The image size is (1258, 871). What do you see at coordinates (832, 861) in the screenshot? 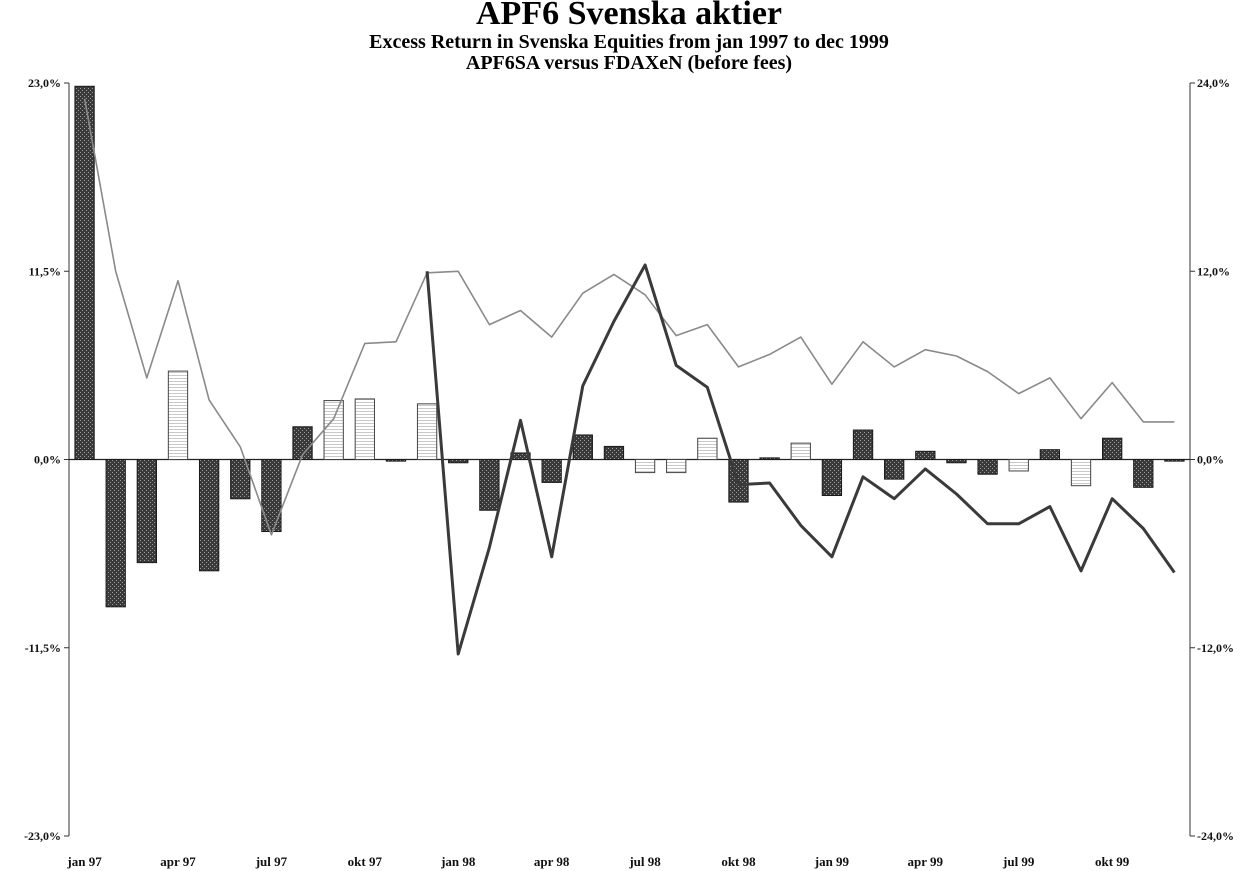
I see `x-tick-label: jan 99` at bounding box center [832, 861].